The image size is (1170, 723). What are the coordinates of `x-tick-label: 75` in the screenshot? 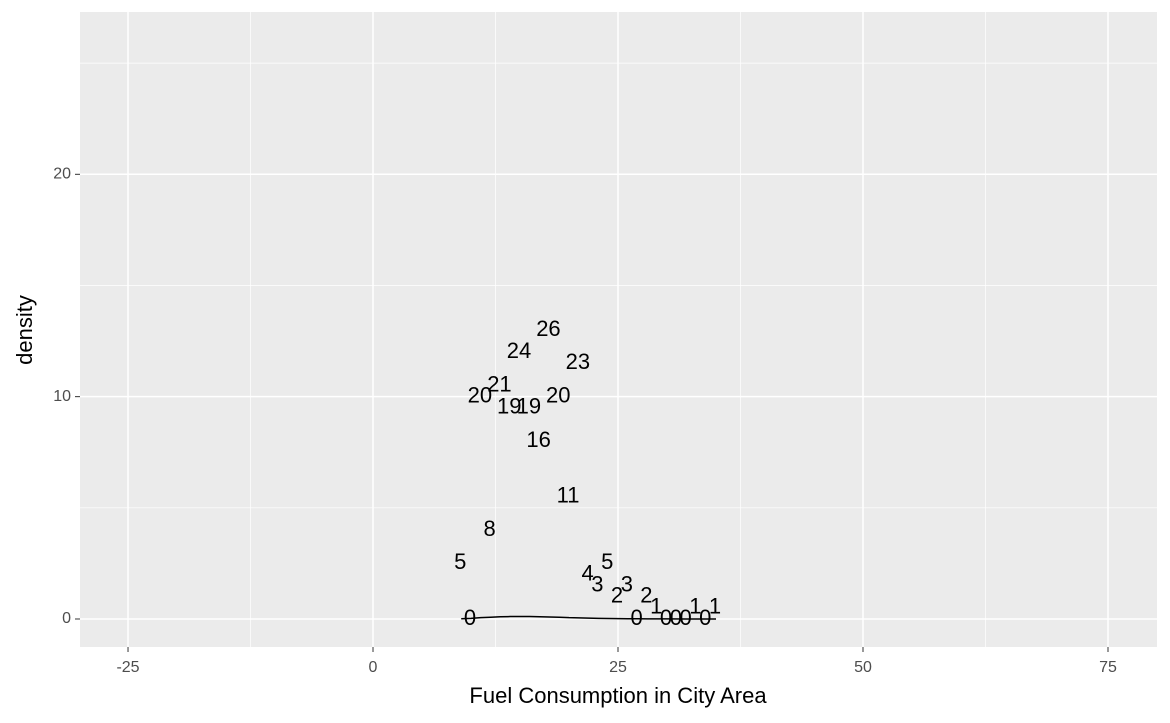 It's located at (1108, 667).